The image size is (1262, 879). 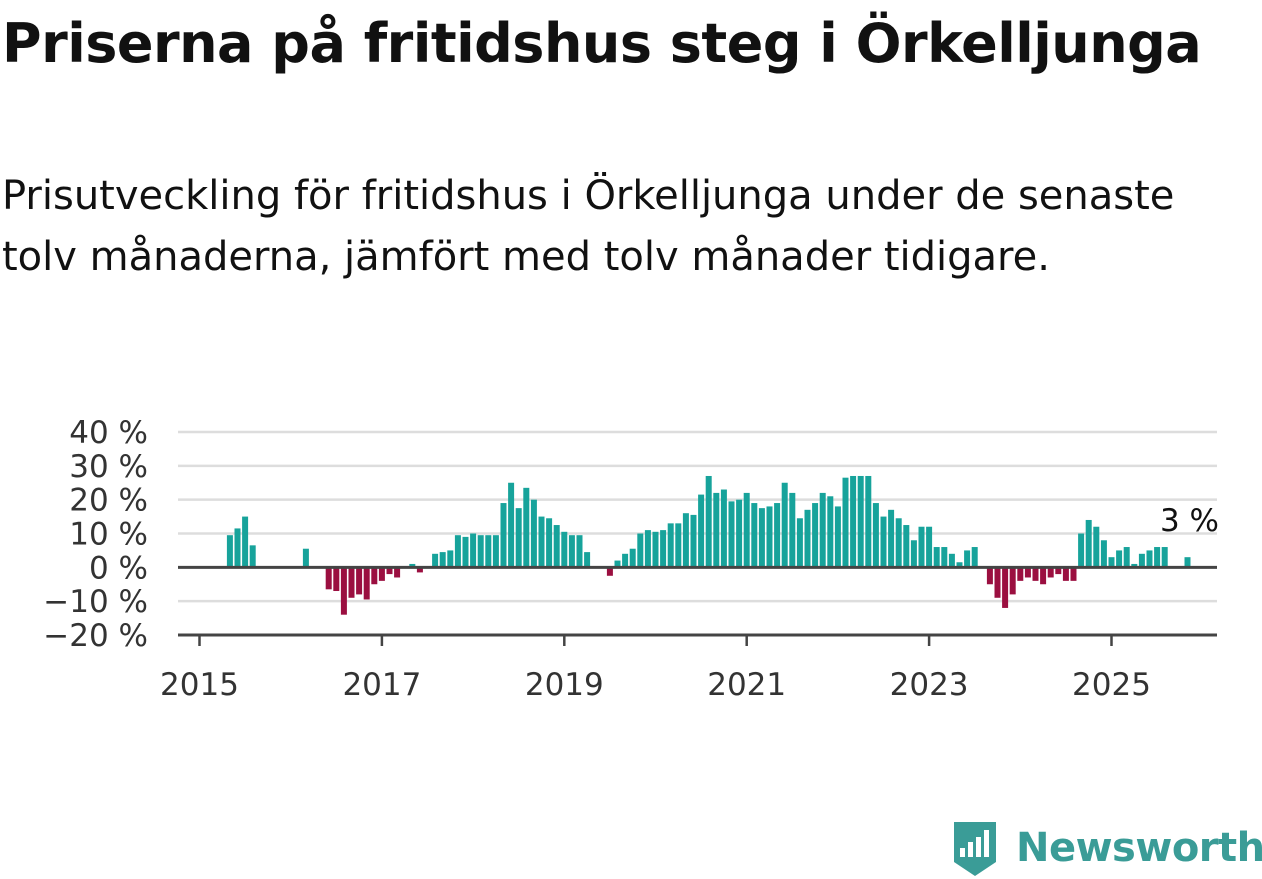 I want to click on x-tick-label: 2017, so click(x=381, y=683).